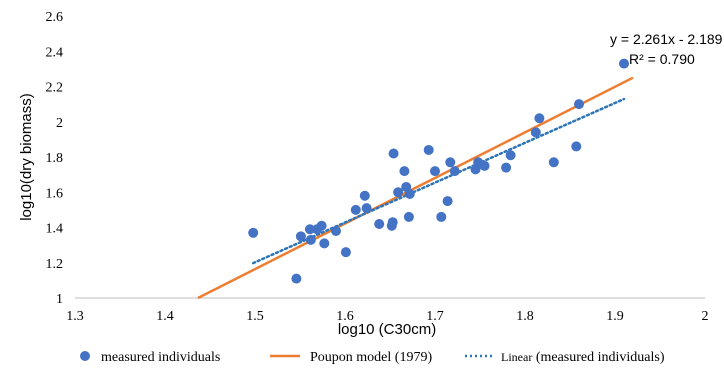 This screenshot has width=724, height=370. What do you see at coordinates (55, 264) in the screenshot?
I see `y-tick-label: 1.2` at bounding box center [55, 264].